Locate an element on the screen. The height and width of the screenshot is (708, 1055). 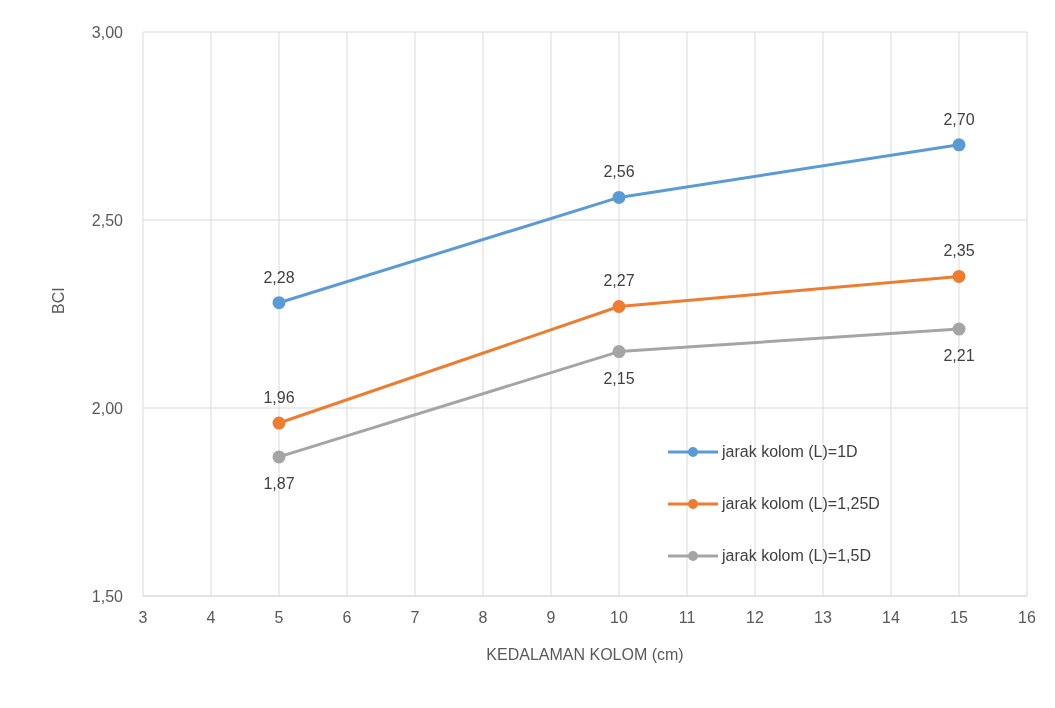
legend-label: jarak kolom (L)=1,25D is located at coordinates (801, 504).